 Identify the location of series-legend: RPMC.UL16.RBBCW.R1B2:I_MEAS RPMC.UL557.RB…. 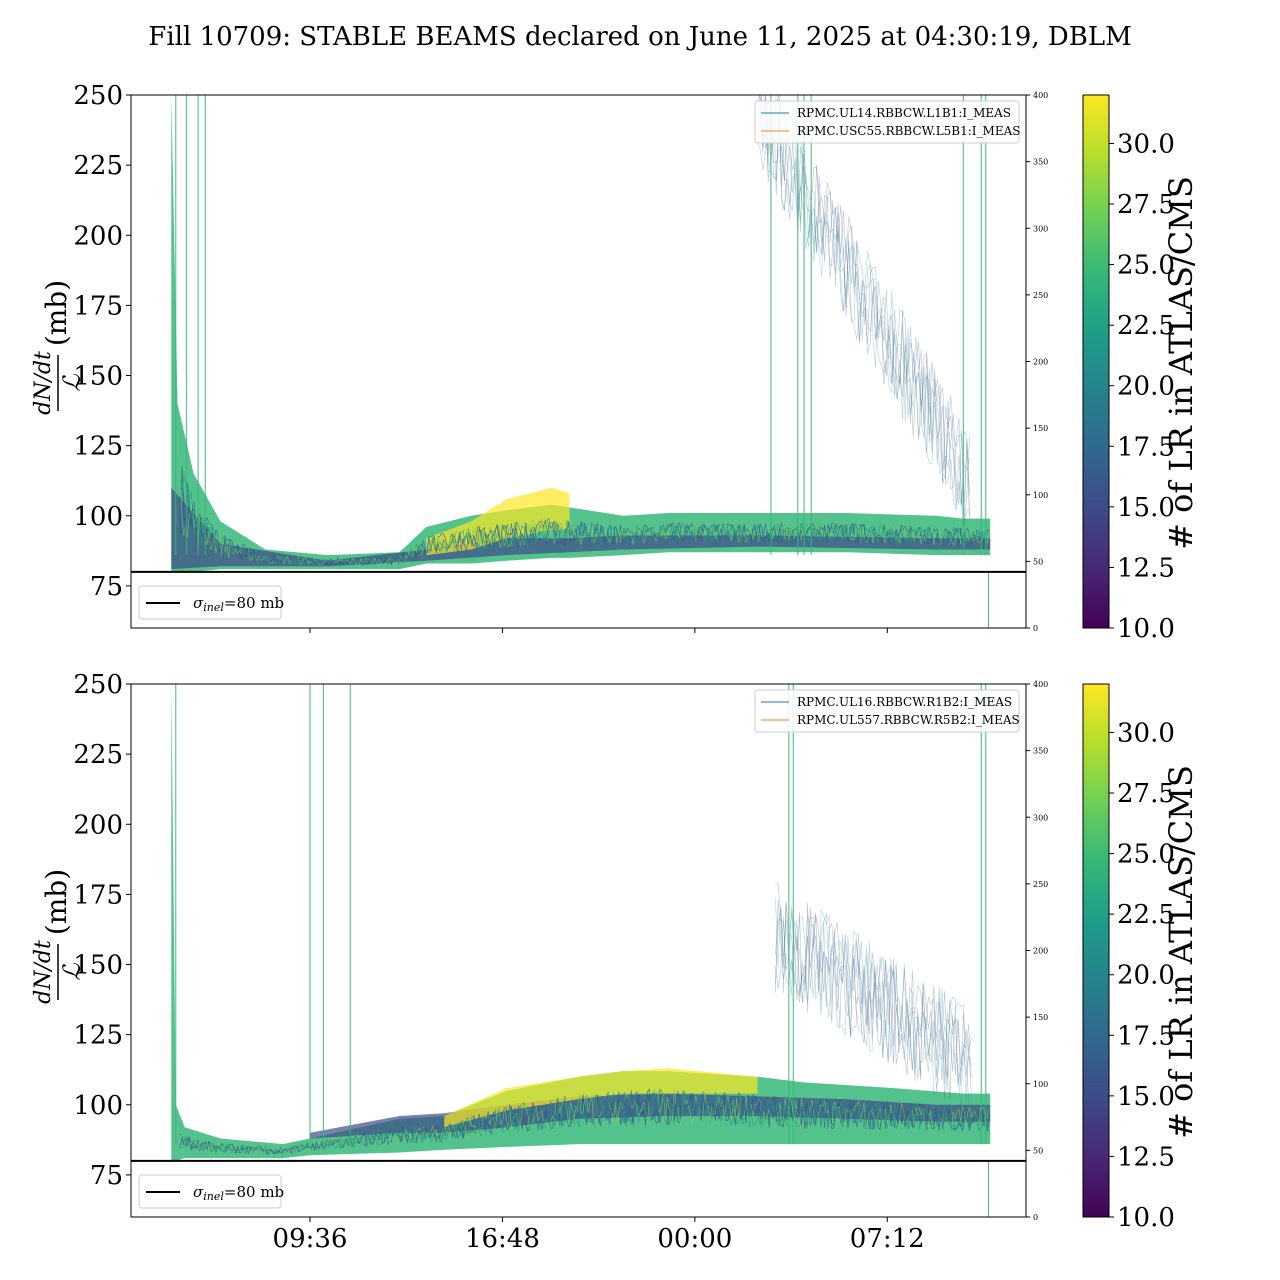
(887, 711).